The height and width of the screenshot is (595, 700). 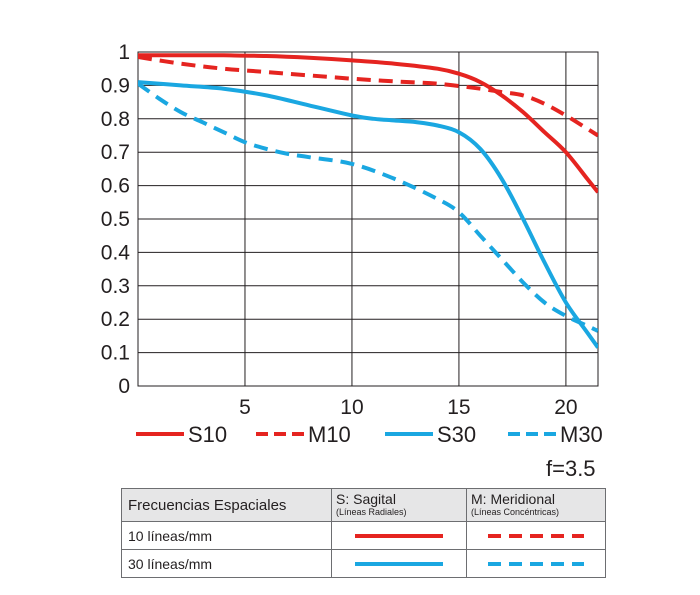 I want to click on y-tick-label: 0.9, so click(x=115, y=85).